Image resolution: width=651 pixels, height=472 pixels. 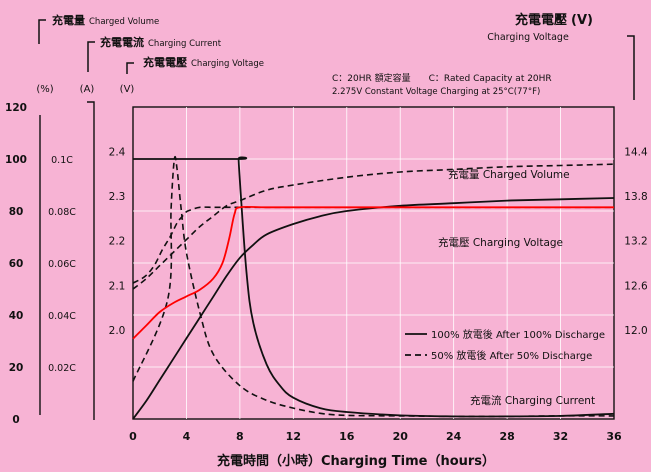 What do you see at coordinates (528, 37) in the screenshot?
I see `right-axis-title-en: Charging Voltage` at bounding box center [528, 37].